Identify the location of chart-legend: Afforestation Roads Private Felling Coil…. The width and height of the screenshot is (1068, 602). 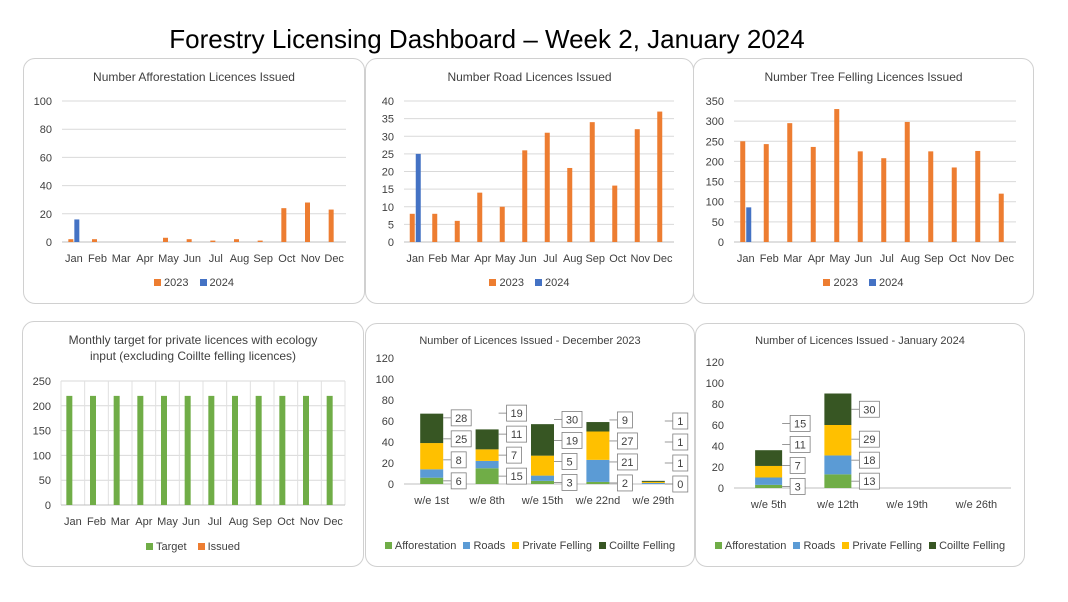
(860, 546).